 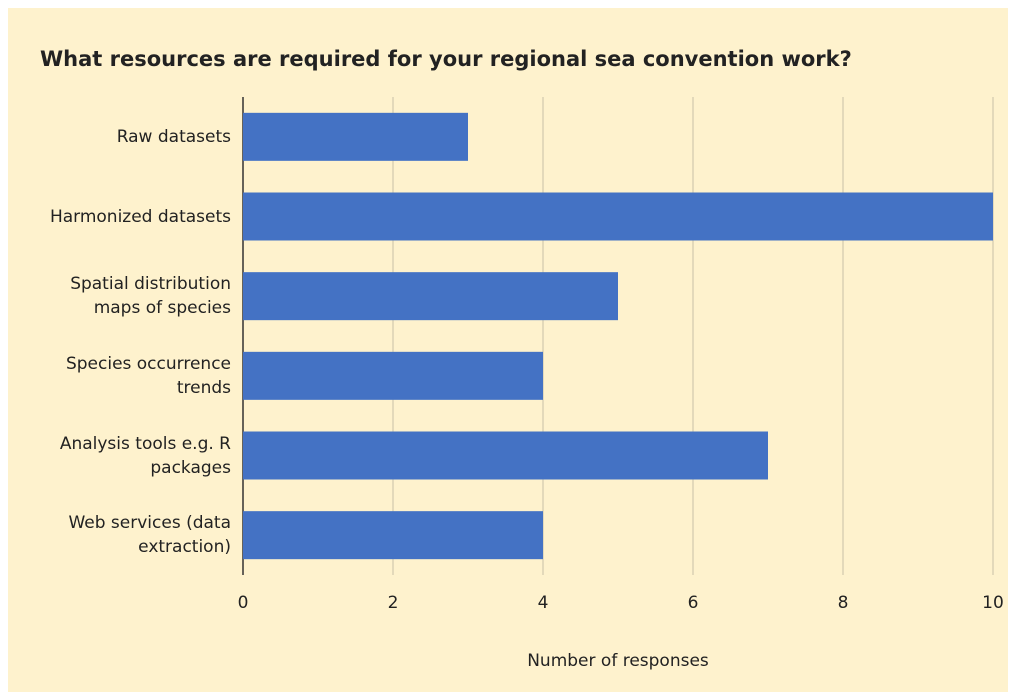 What do you see at coordinates (150, 296) in the screenshot?
I see `y-tick-label: Spatial distribution maps of species` at bounding box center [150, 296].